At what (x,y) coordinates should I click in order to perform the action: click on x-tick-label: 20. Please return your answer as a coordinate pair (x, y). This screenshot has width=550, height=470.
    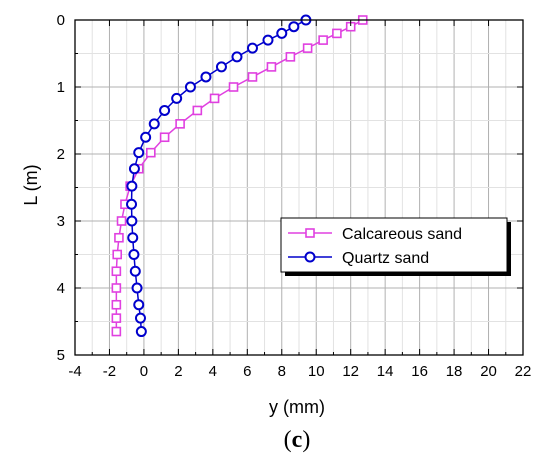
    Looking at the image, I should click on (488, 371).